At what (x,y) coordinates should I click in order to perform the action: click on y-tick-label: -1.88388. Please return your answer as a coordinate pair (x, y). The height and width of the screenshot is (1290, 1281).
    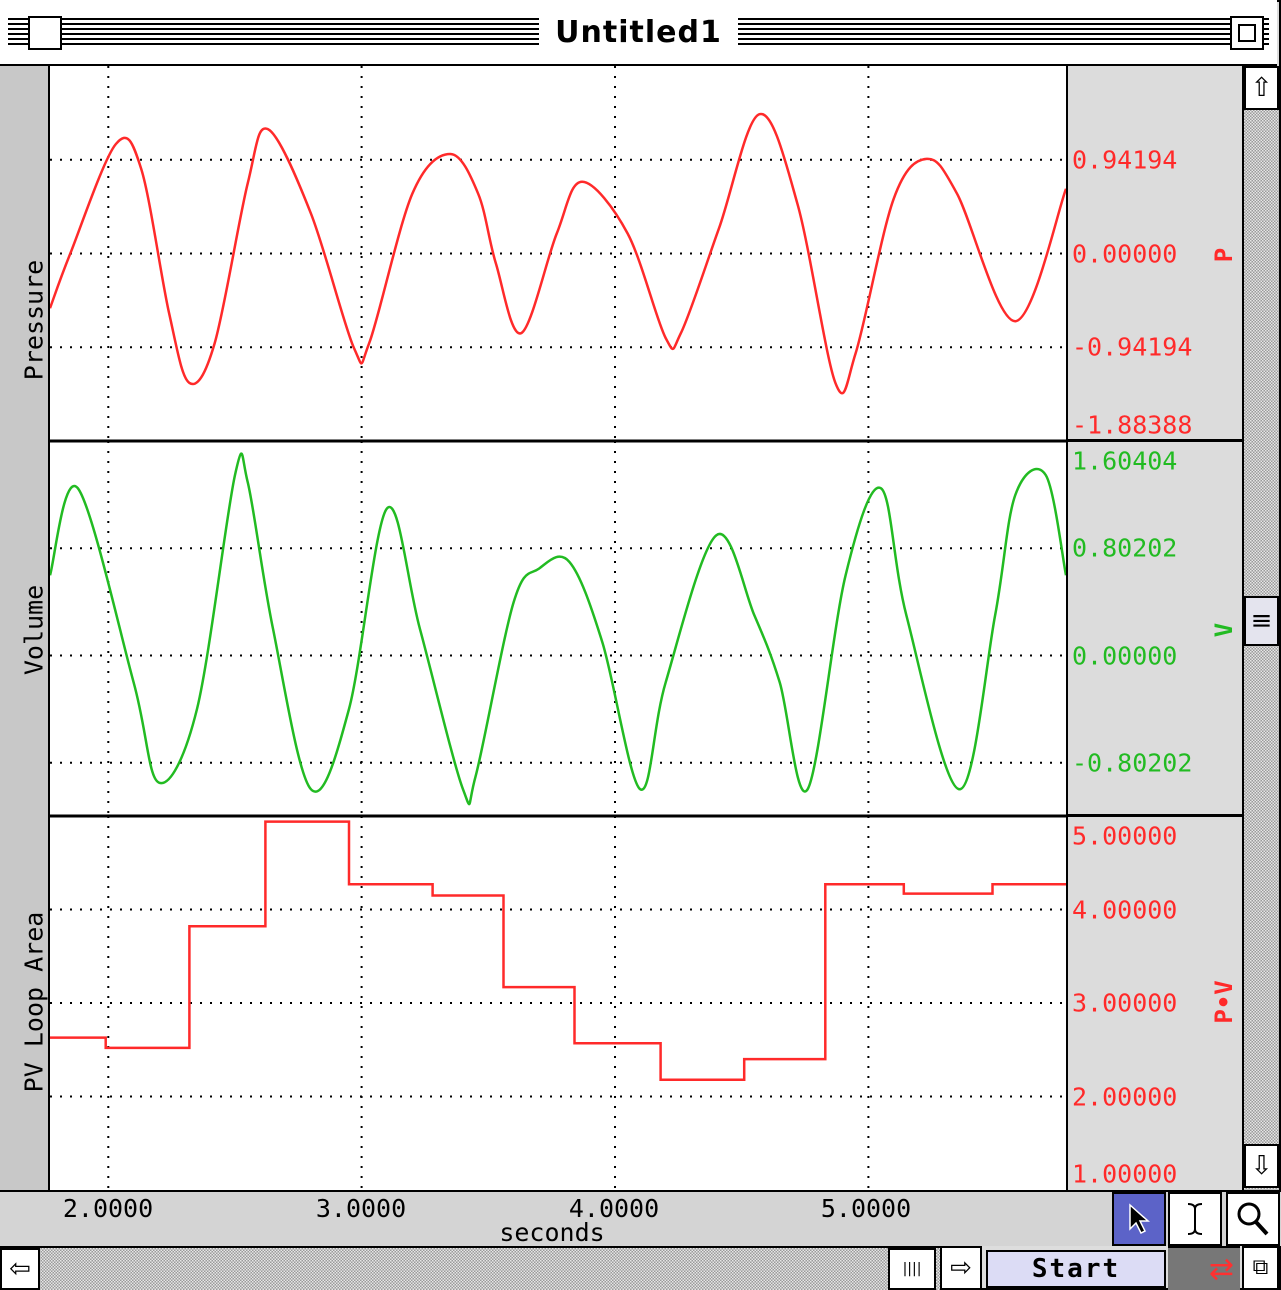
    Looking at the image, I should click on (1132, 425).